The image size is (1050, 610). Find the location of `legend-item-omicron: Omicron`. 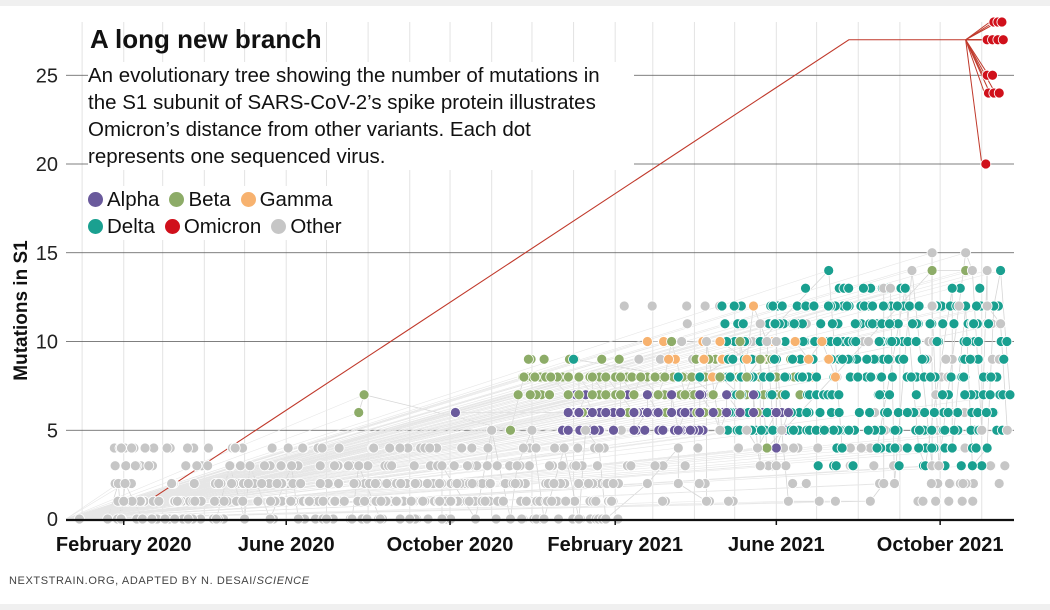

legend-item-omicron: Omicron is located at coordinates (212, 226).